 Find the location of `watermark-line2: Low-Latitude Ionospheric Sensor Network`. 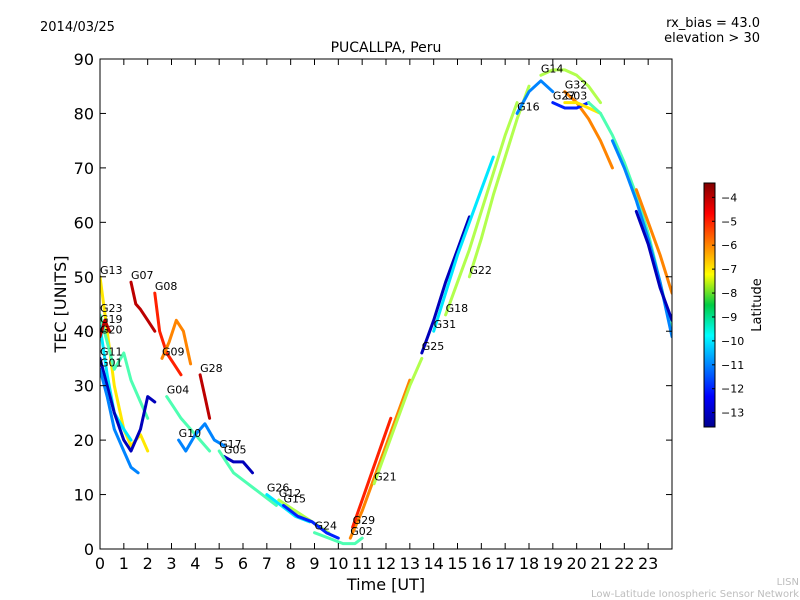

watermark-line2: Low-Latitude Ionospheric Sensor Network is located at coordinates (695, 594).